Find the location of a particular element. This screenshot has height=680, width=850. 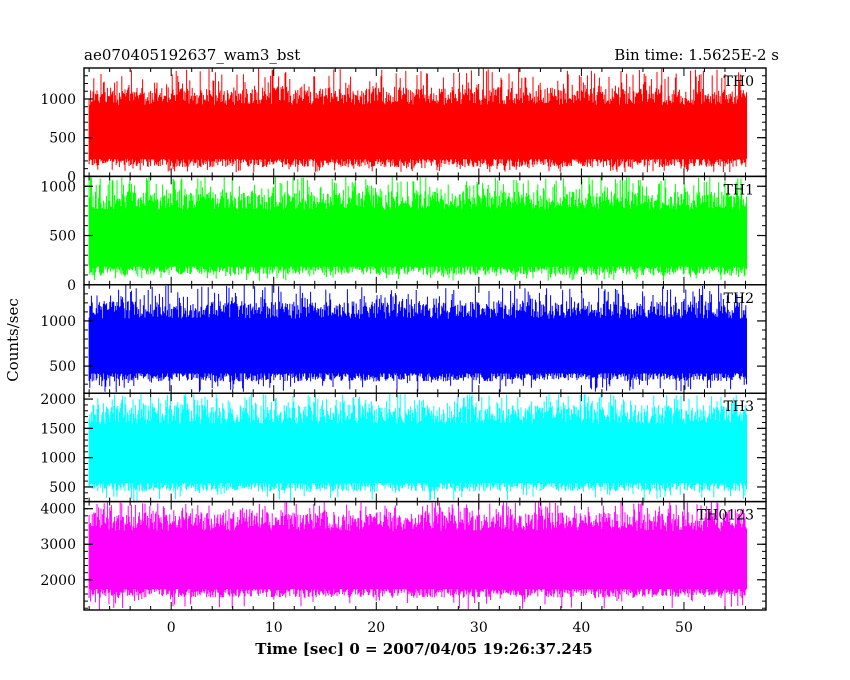

panel-th2: 500 1000 TH2 is located at coordinates (403, 339).